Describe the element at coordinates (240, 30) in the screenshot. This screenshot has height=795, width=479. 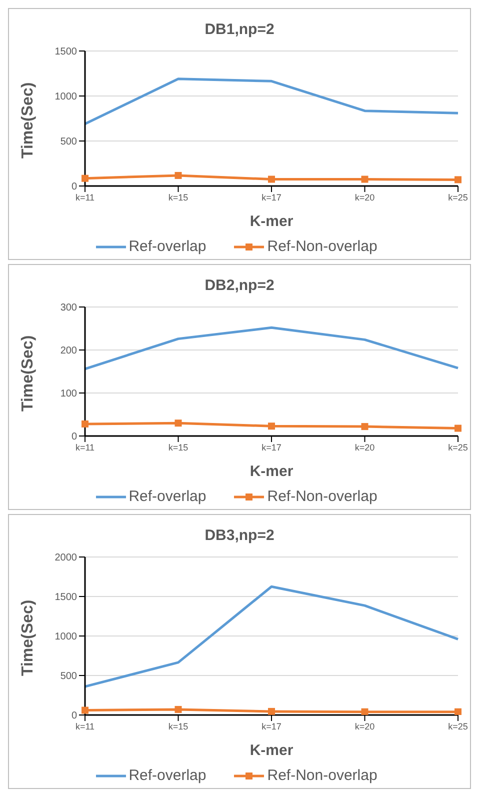
I see `chart-title: DB1,np=2` at that location.